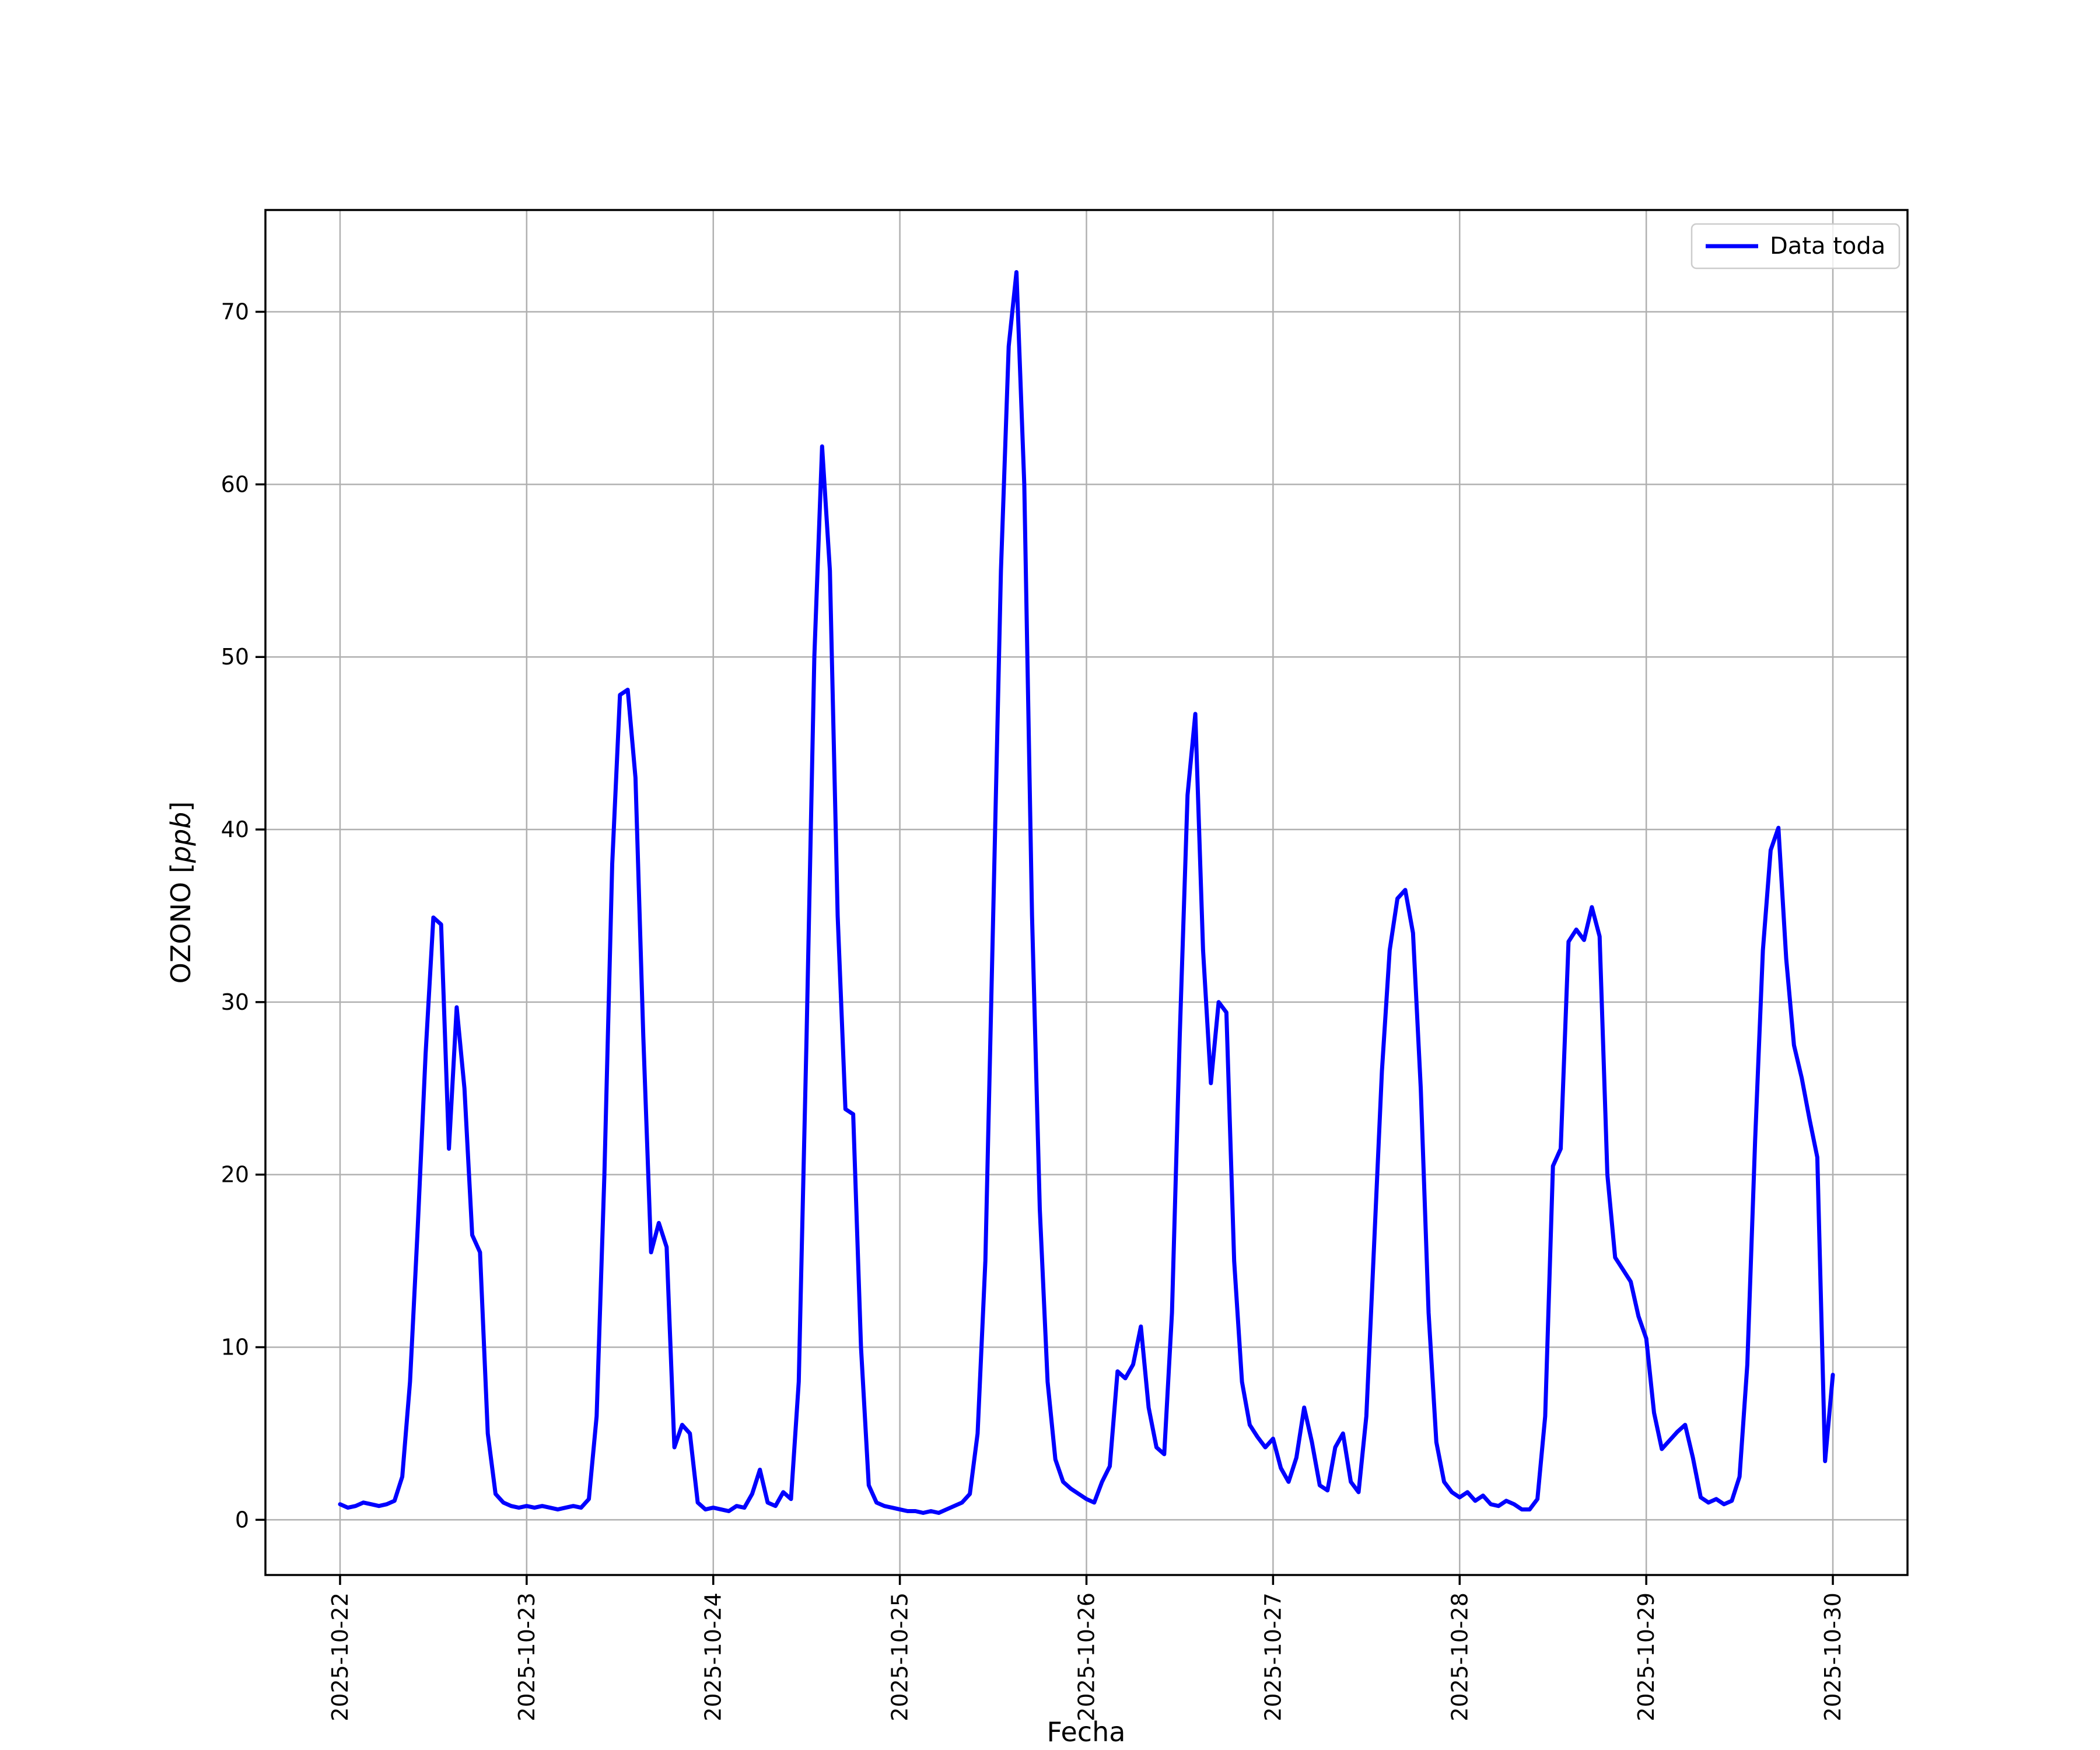 Image resolution: width=2100 pixels, height=1750 pixels. I want to click on x-axis-label: Fecha, so click(1086, 1732).